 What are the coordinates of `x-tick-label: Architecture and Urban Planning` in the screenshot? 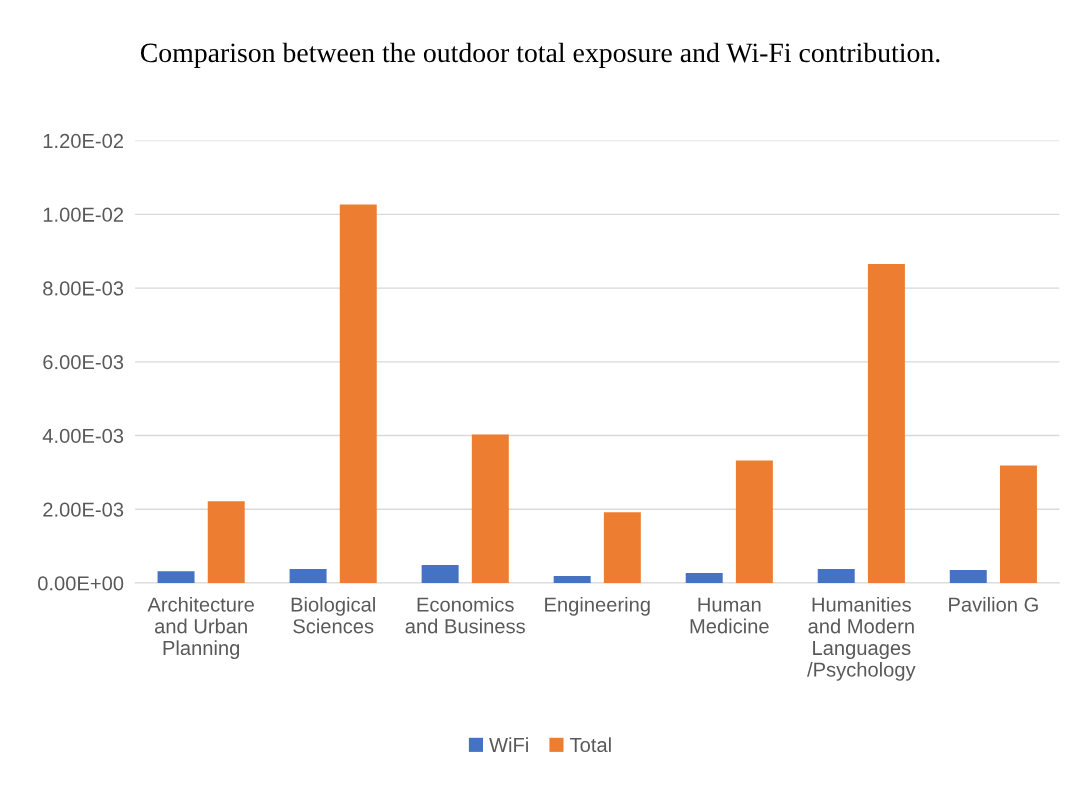 It's located at (200, 628).